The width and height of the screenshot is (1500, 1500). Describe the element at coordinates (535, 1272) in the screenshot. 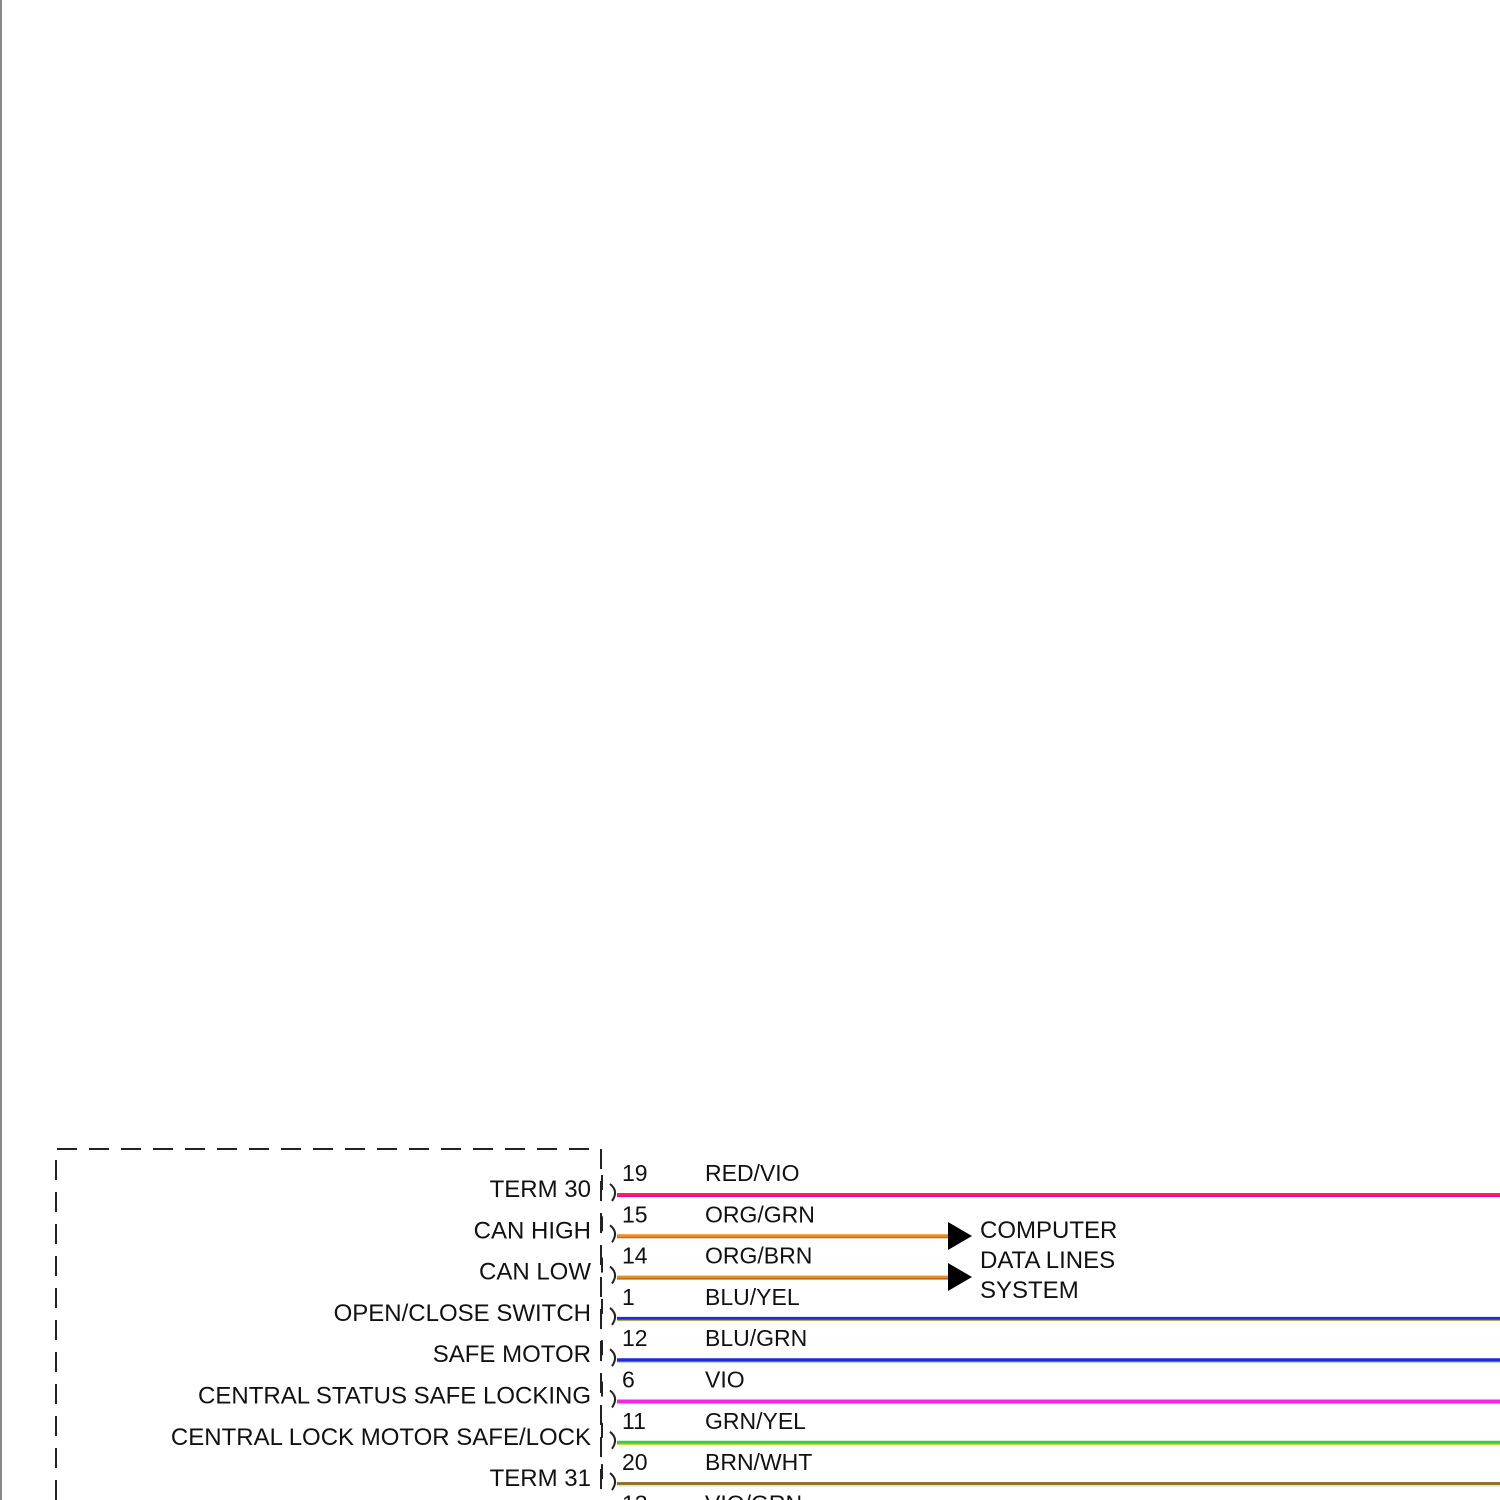

I see `pin-label-can-low: CAN LOW` at that location.